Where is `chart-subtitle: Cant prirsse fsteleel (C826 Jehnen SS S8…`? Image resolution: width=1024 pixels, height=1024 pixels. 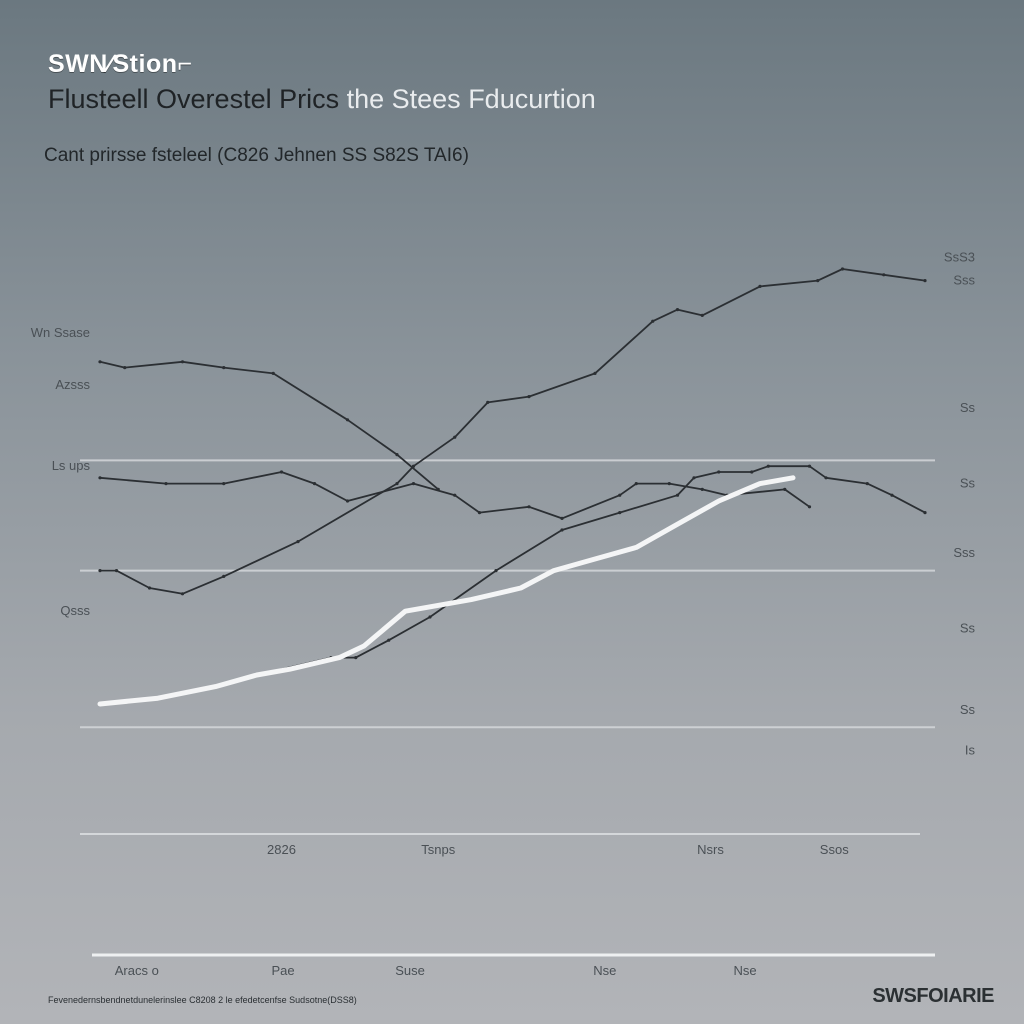 chart-subtitle: Cant prirsse fsteleel (C826 Jehnen SS S8… is located at coordinates (256, 155).